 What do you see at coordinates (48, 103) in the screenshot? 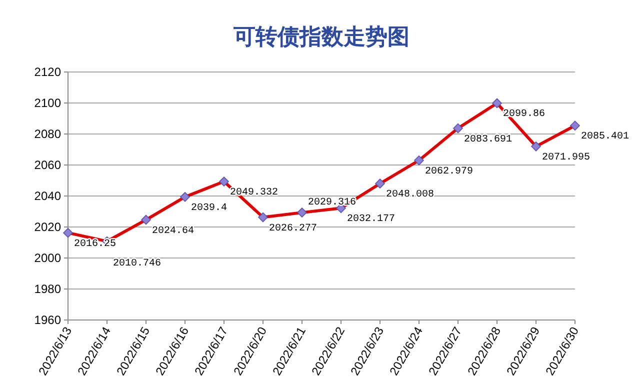
I see `y-tick-label: 2100` at bounding box center [48, 103].